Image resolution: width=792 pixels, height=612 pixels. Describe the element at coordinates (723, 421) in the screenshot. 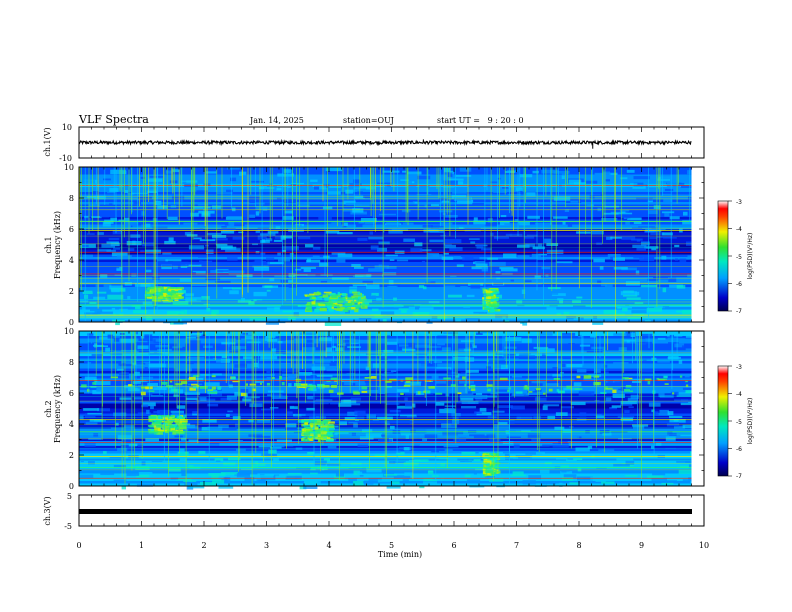

I see `ch2-colorbar-gradient` at that location.